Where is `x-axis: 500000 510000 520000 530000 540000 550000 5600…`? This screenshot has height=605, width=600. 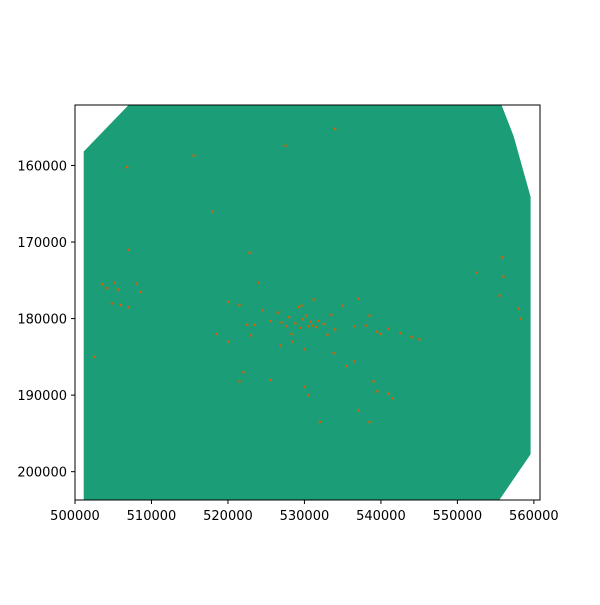
x-axis: 500000 510000 520000 530000 540000 550000 5600… is located at coordinates (304, 512).